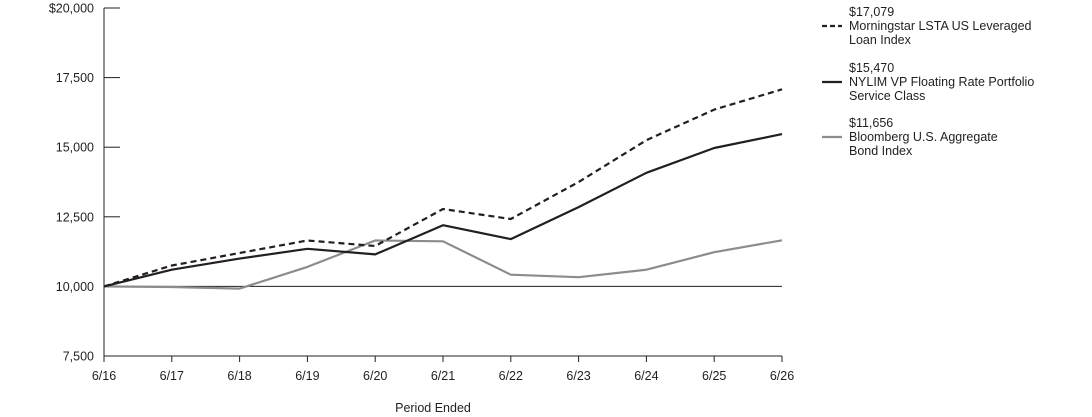 This screenshot has height=417, width=1092. I want to click on legend-label-2: Bond Index, so click(881, 151).